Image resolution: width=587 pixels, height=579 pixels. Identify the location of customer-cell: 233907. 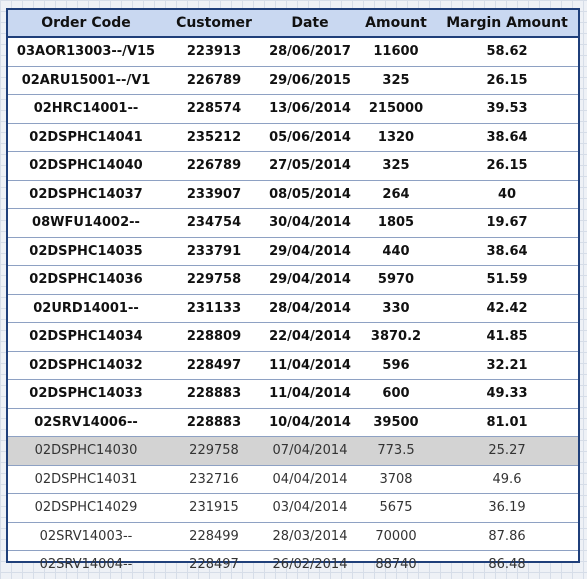
(214, 194).